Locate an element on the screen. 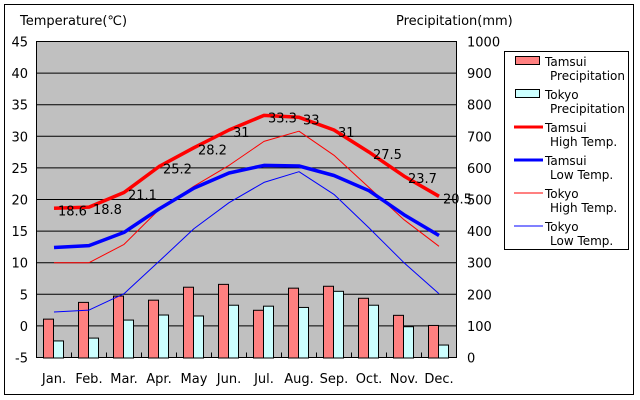 This screenshot has height=400, width=640. legend-box is located at coordinates (566, 150).